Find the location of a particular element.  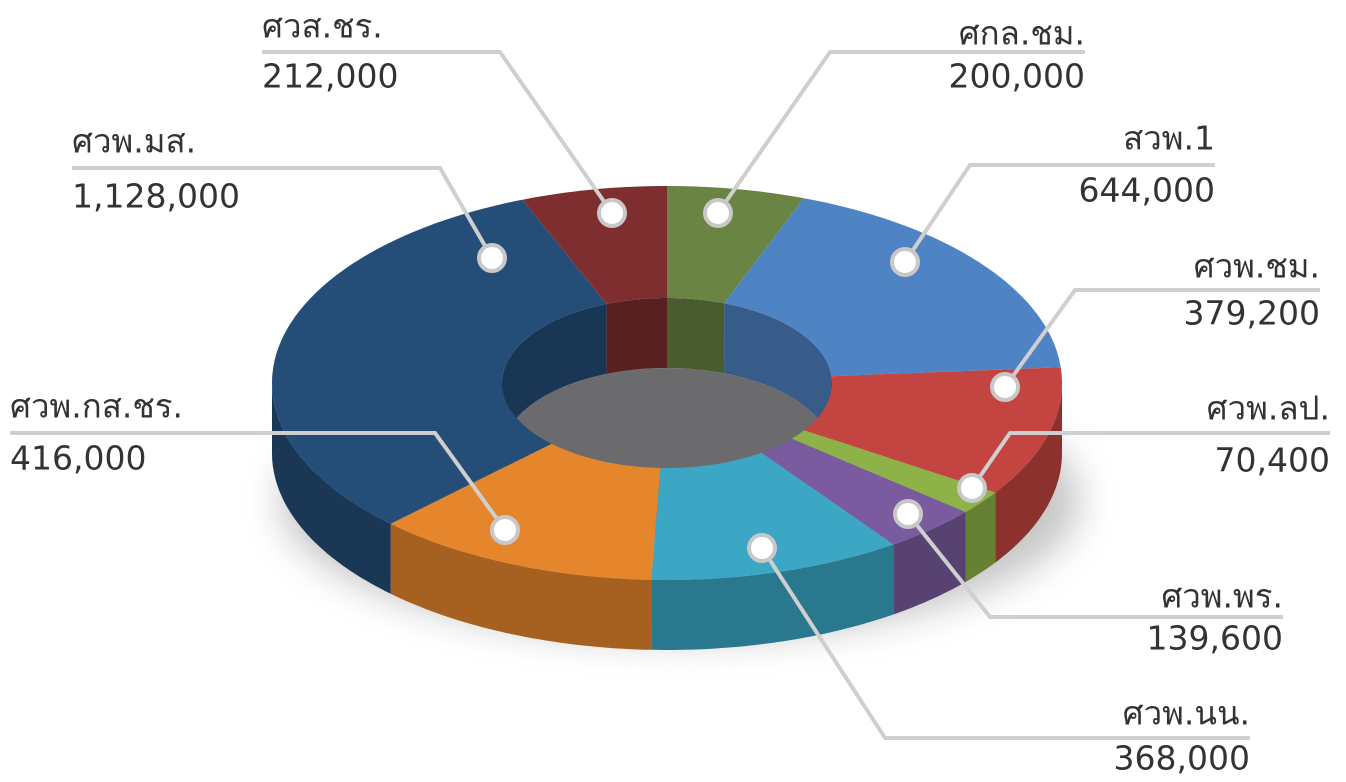

category-label: ศวพ.พร. is located at coordinates (1222, 596).